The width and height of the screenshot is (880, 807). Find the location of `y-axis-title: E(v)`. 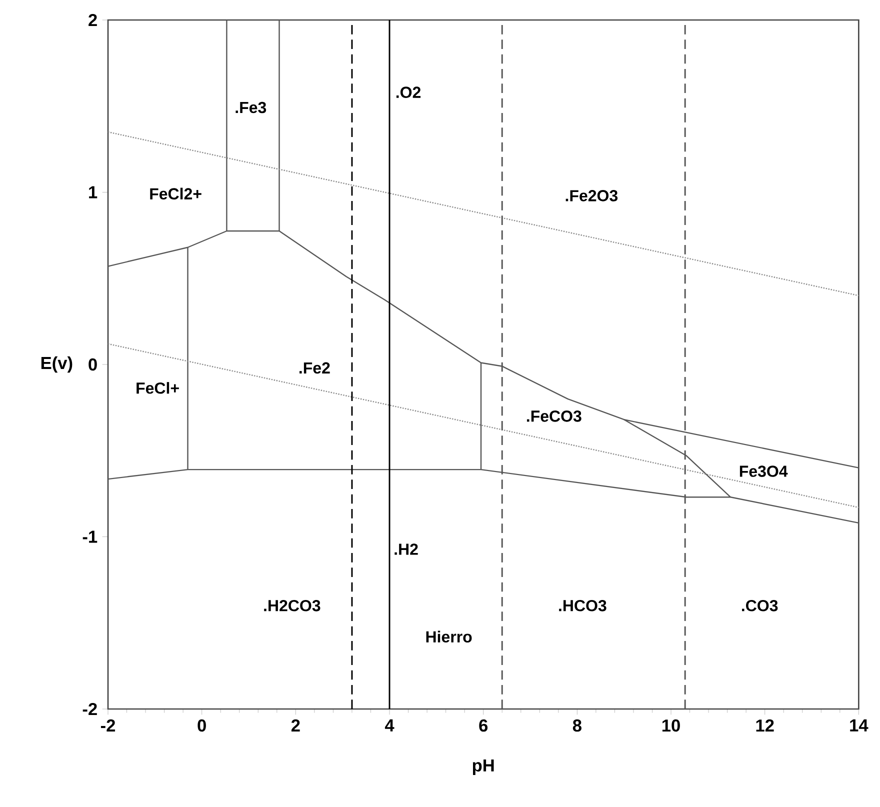

y-axis-title: E(v) is located at coordinates (56, 364).